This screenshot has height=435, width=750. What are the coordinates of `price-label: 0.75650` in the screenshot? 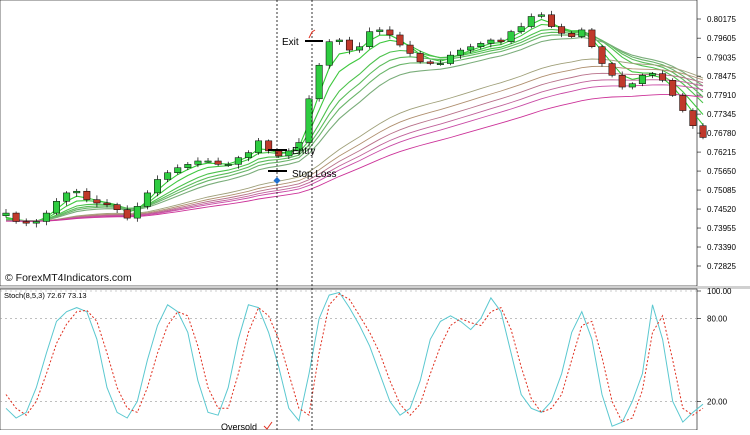 It's located at (721, 171).